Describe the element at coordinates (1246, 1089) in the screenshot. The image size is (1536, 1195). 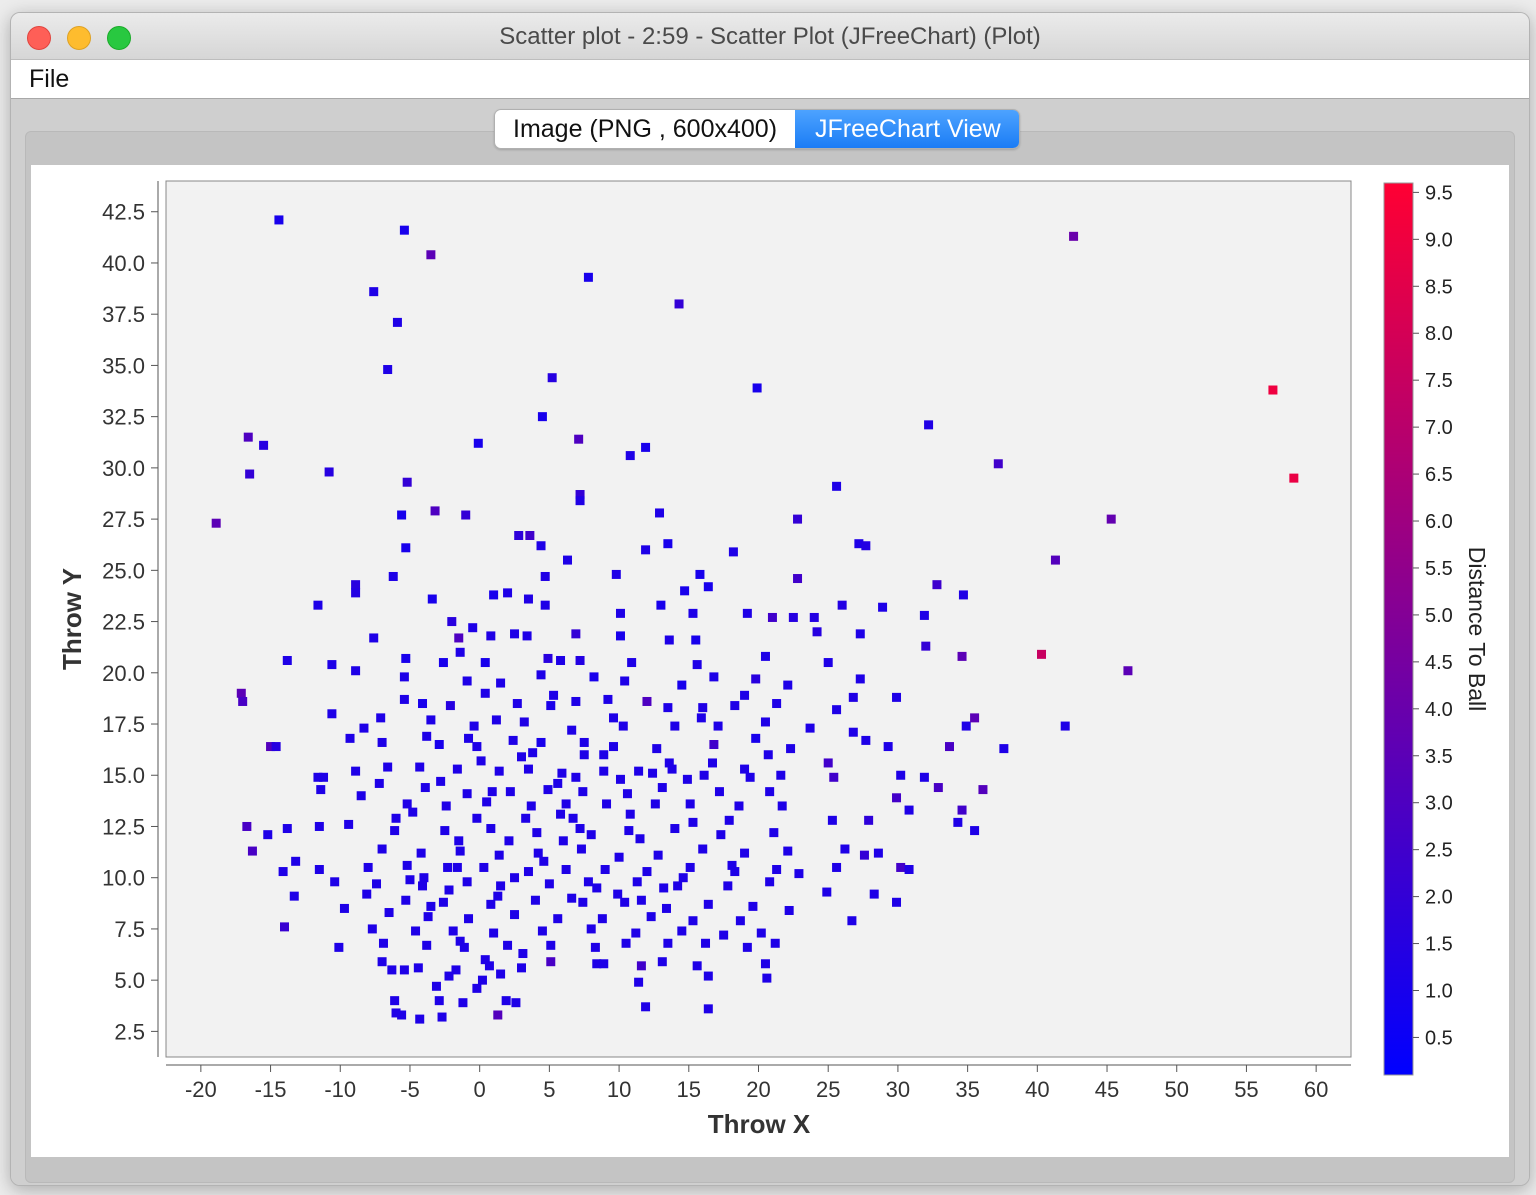
I see `x-tick-label: 55` at that location.